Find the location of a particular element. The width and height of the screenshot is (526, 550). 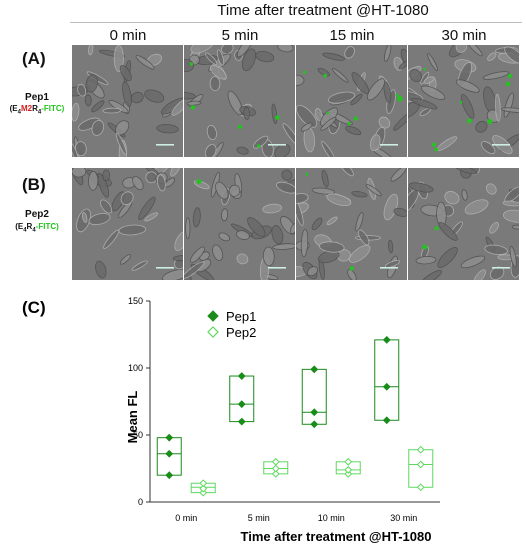

micrograph-pep1-5min is located at coordinates (239, 101).